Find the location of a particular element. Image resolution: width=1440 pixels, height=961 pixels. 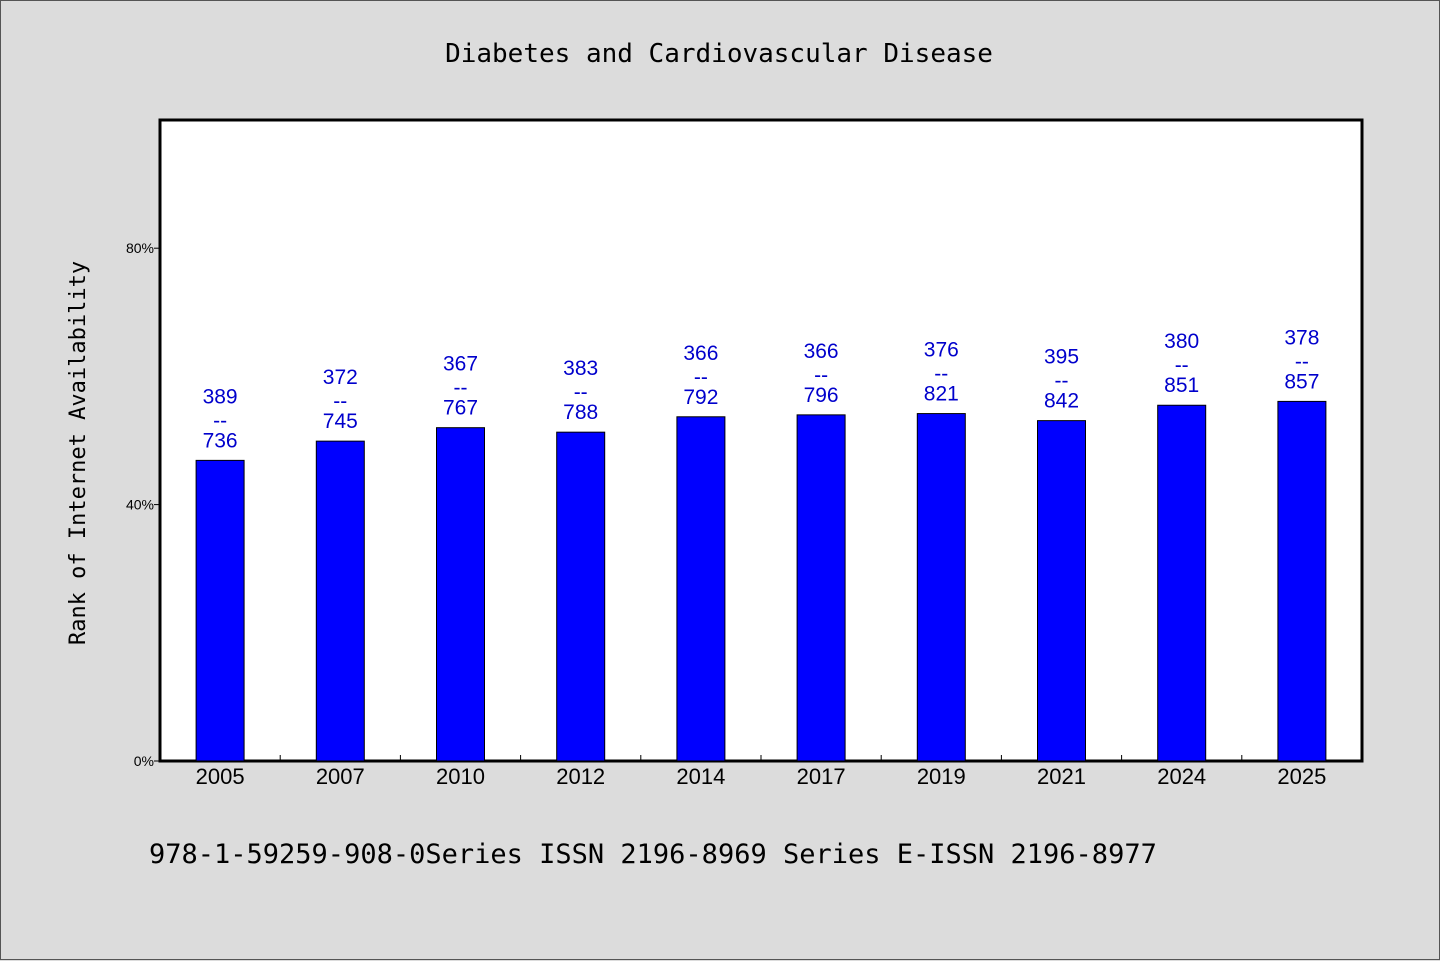

data-label-bottom: 857 is located at coordinates (1301, 381).